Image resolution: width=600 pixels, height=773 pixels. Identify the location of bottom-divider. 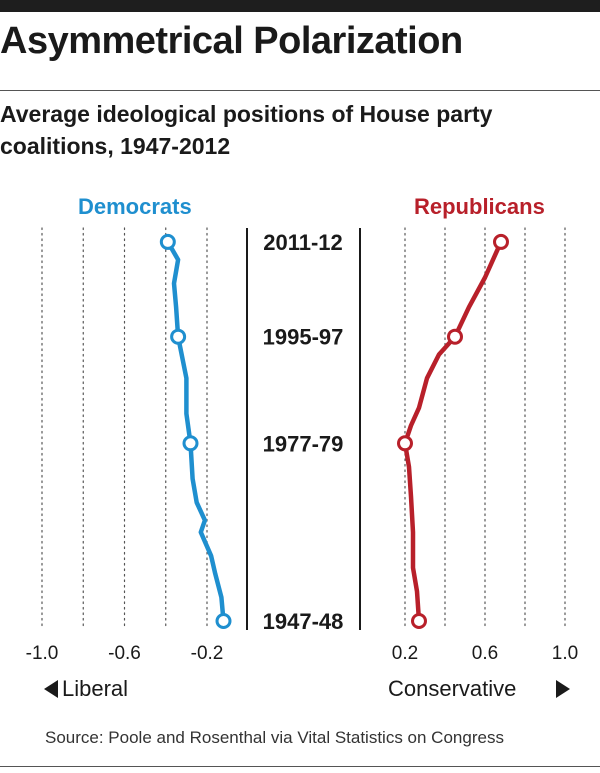
(300, 766).